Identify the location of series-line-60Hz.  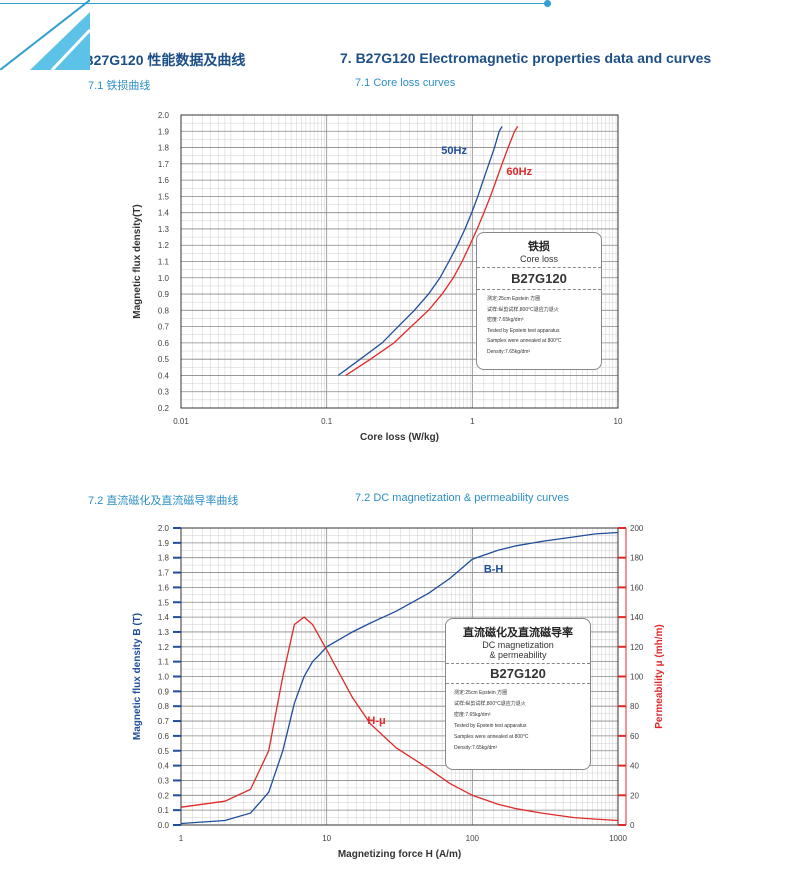
(432, 251).